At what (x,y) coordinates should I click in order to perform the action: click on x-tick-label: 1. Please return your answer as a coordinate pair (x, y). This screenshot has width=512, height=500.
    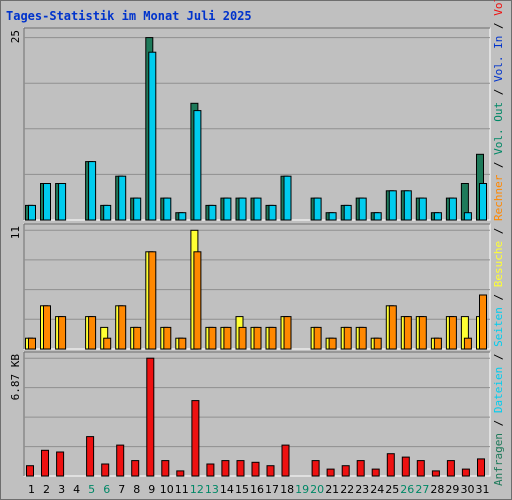
    Looking at the image, I should click on (31, 489).